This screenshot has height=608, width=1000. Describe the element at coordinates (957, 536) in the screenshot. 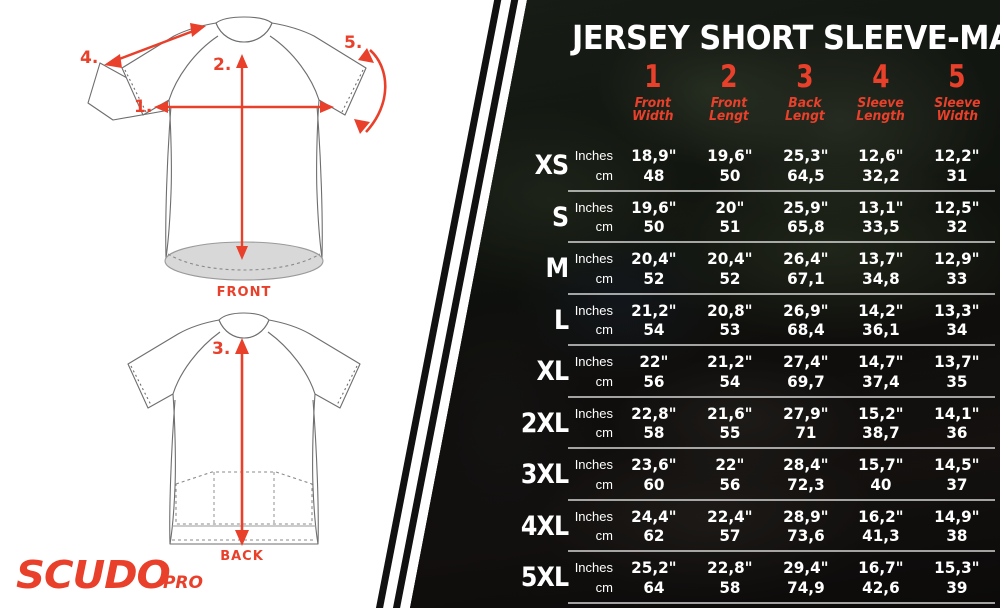

I see `value-cm: 38` at that location.